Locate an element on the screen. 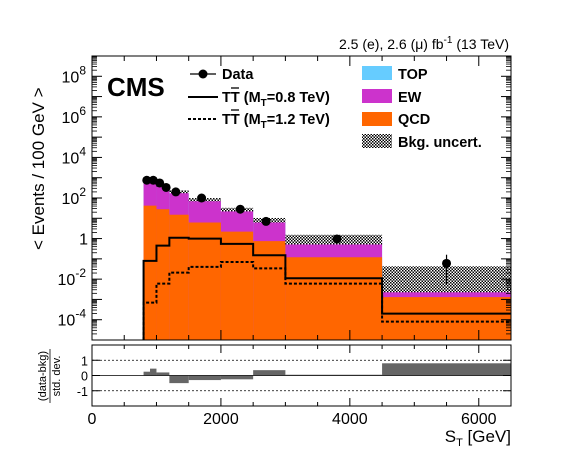 Image resolution: width=568 pixels, height=450 pixels. ratio-y-tick-label-0: 1 is located at coordinates (84, 361).